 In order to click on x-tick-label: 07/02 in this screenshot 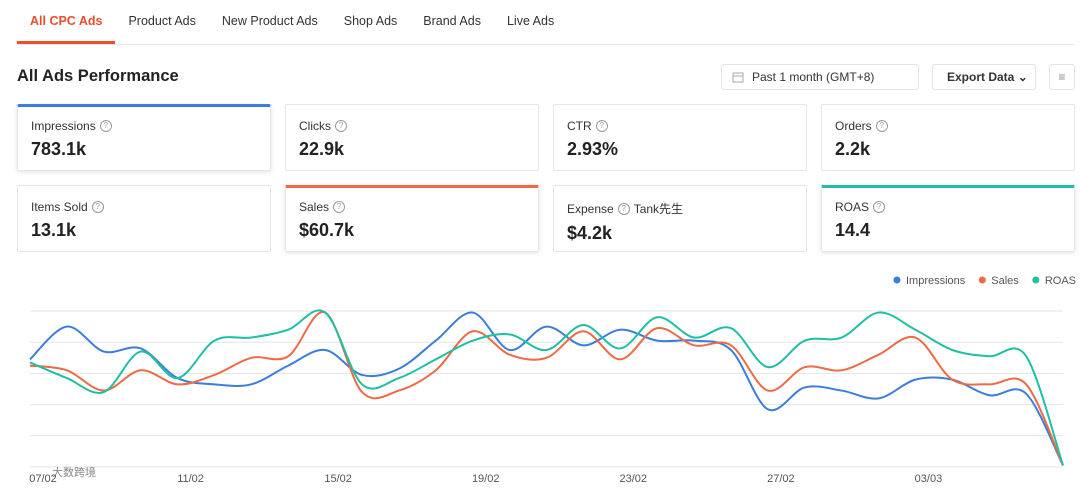, I will do `click(43, 479)`.